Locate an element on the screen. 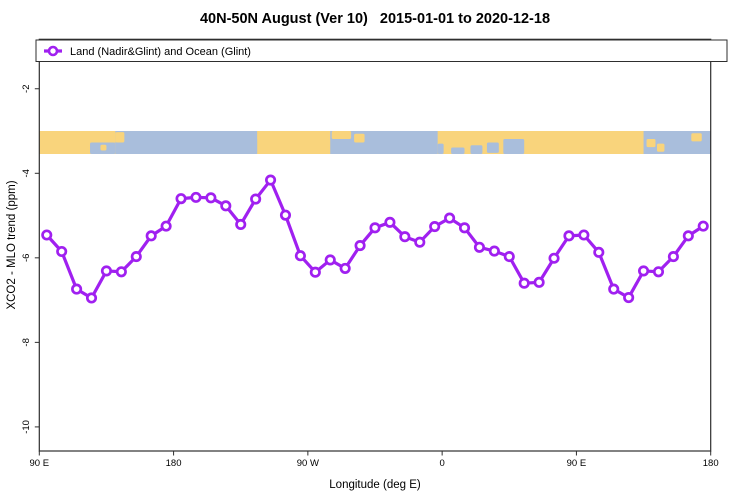 This screenshot has width=750, height=500. y-tick-label: -4 is located at coordinates (26, 173).